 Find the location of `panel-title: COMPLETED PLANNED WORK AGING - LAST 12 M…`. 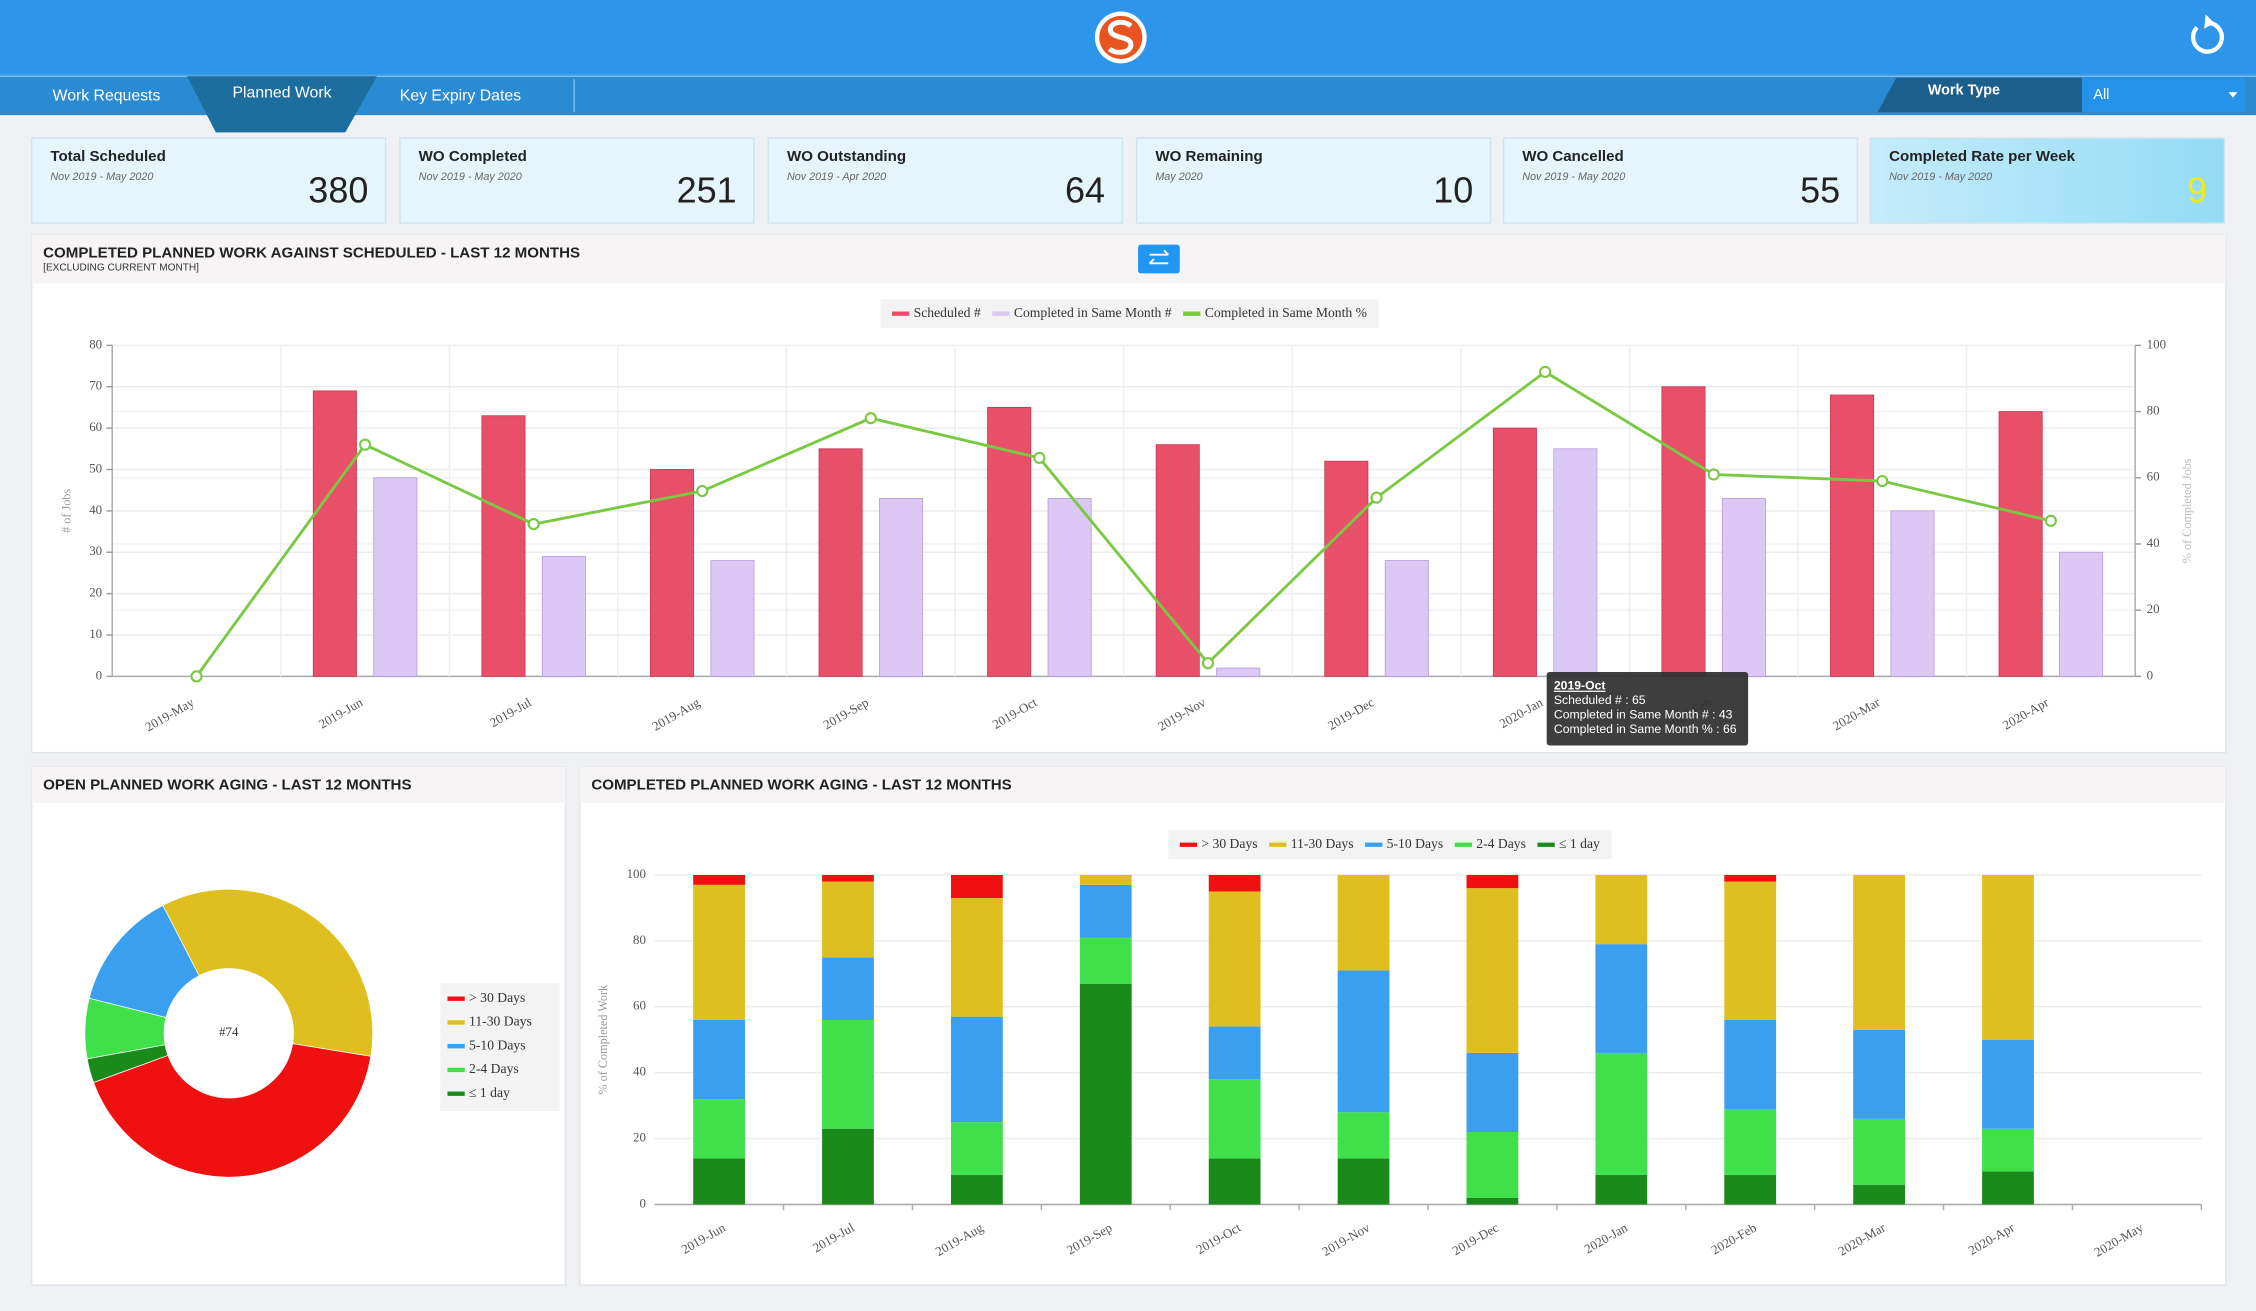

panel-title: COMPLETED PLANNED WORK AGING - LAST 12 M… is located at coordinates (801, 785).